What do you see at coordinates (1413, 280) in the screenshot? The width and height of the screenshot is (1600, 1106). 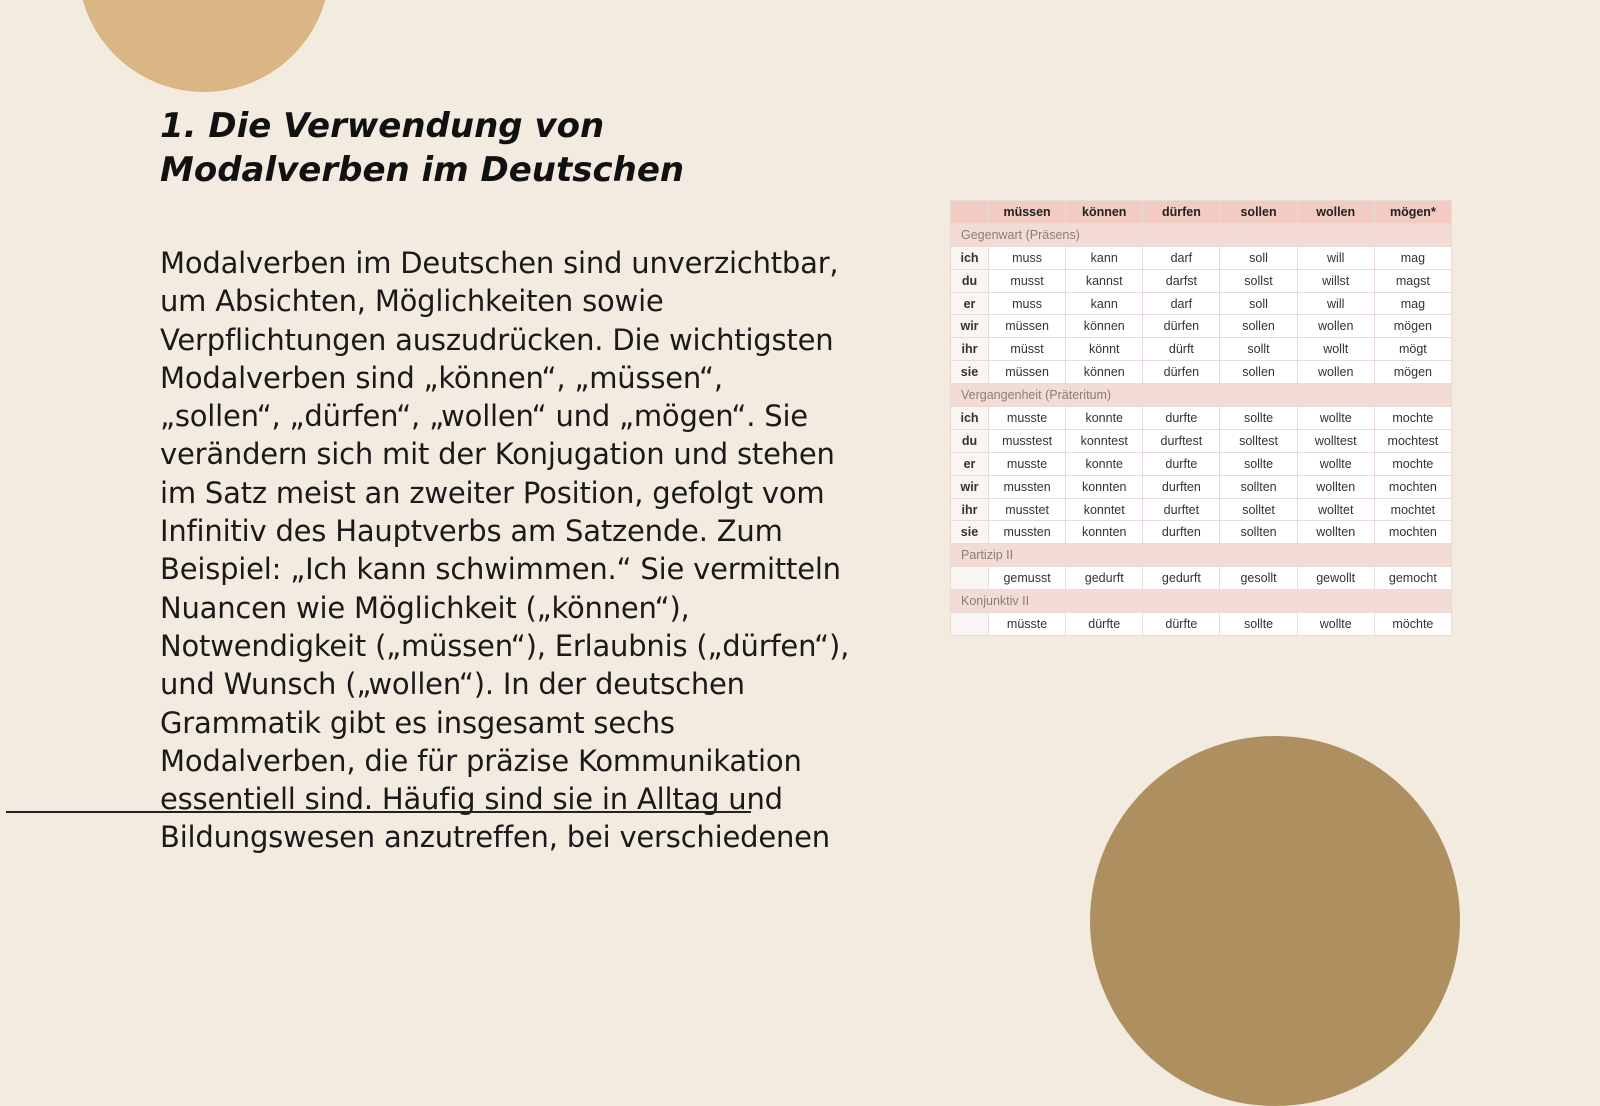 I see `table-cell: magst` at bounding box center [1413, 280].